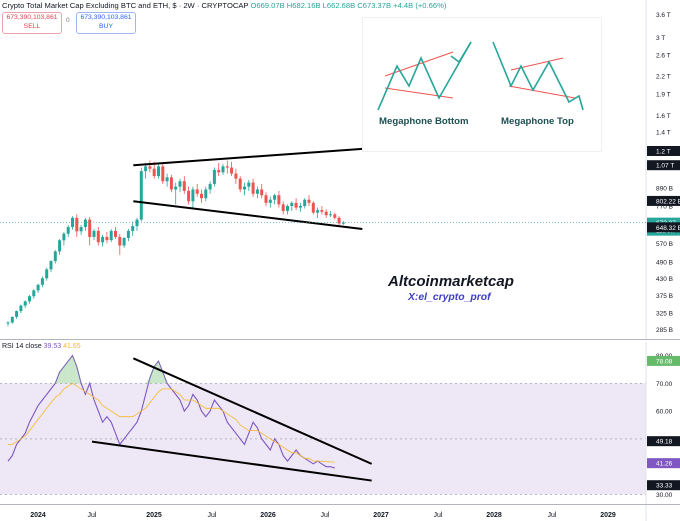 Image resolution: width=680 pixels, height=521 pixels. What do you see at coordinates (381, 515) in the screenshot?
I see `time-tick-label: 2027` at bounding box center [381, 515].